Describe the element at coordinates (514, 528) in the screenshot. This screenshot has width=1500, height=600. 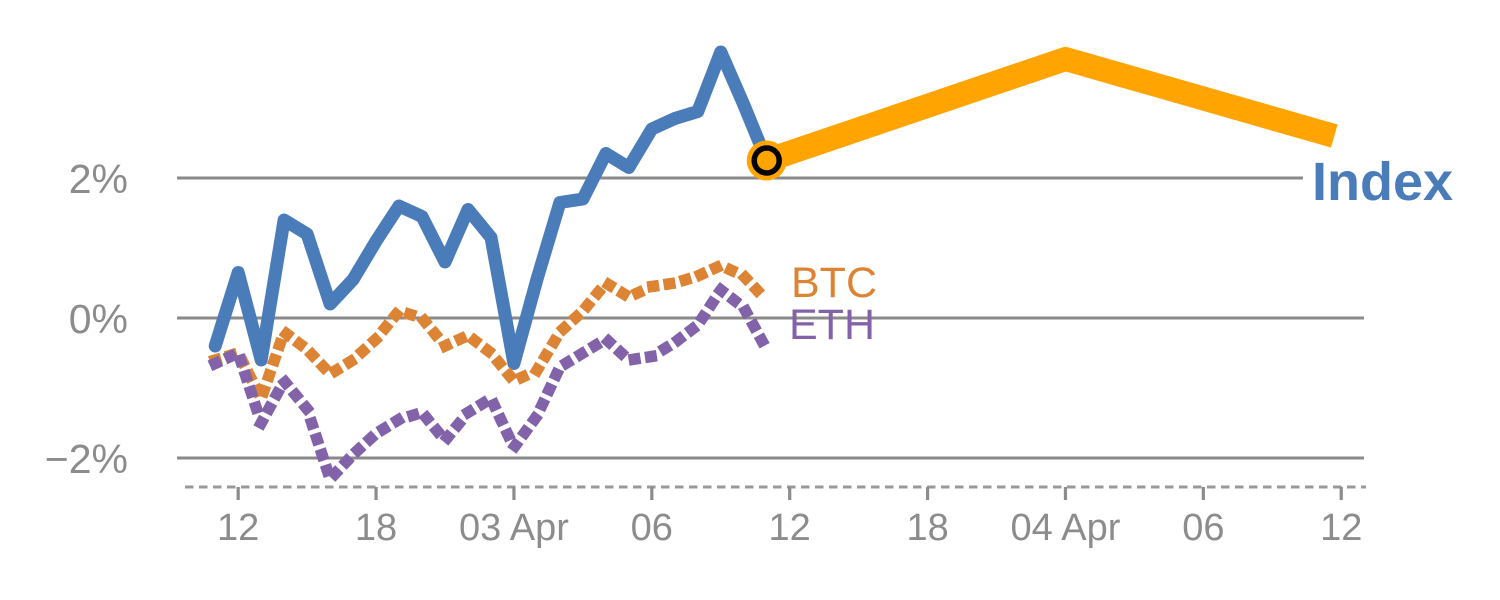
I see `x-tick-label: 03 Apr` at that location.